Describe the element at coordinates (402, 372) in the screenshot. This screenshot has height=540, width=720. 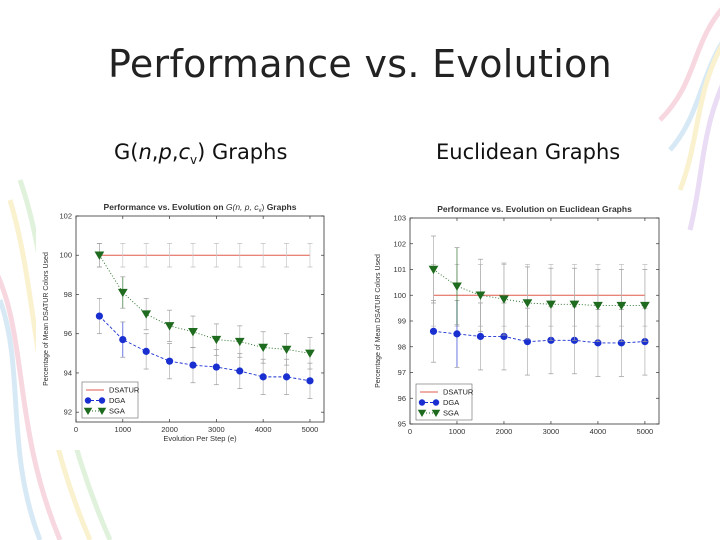
I see `y-tick-label: 97` at that location.